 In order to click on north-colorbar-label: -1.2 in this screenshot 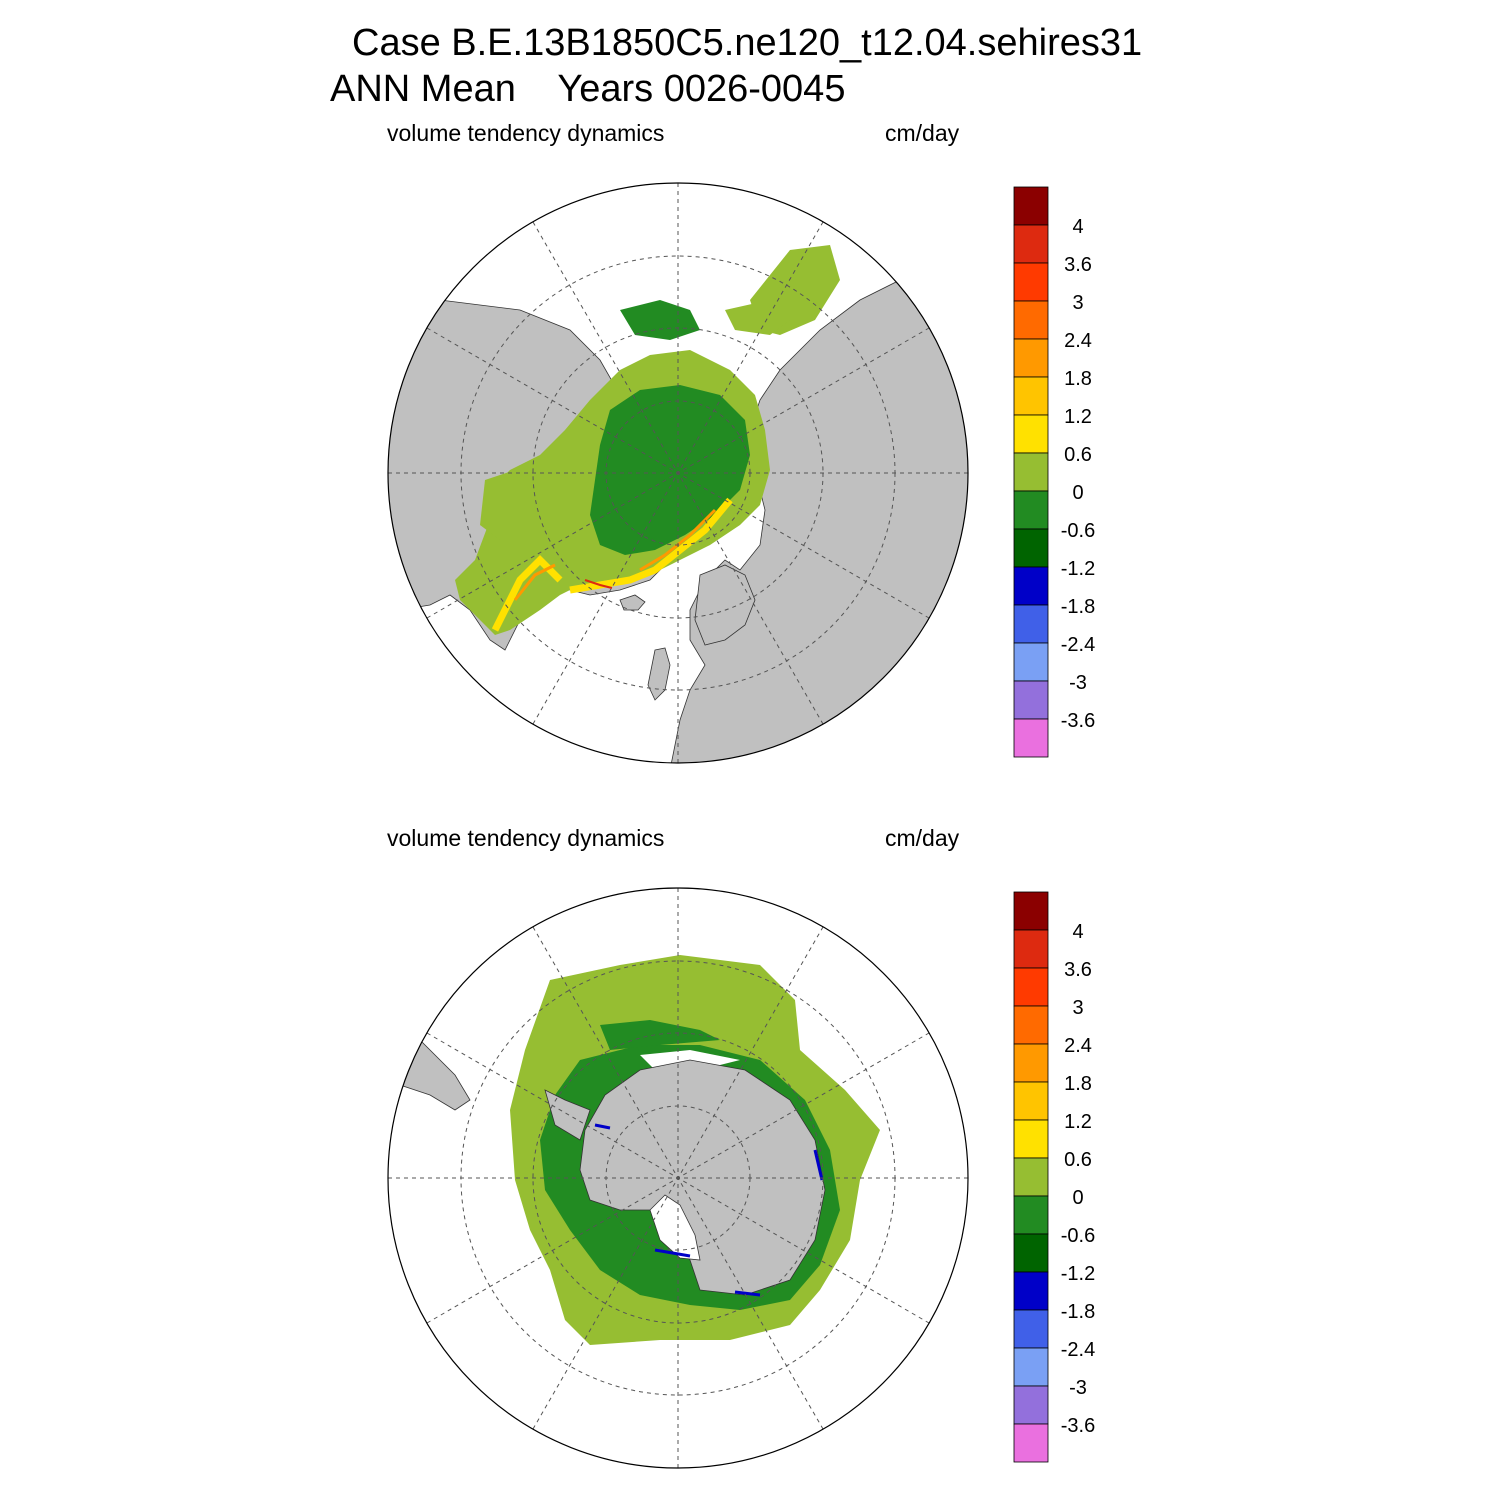, I will do `click(1078, 569)`.